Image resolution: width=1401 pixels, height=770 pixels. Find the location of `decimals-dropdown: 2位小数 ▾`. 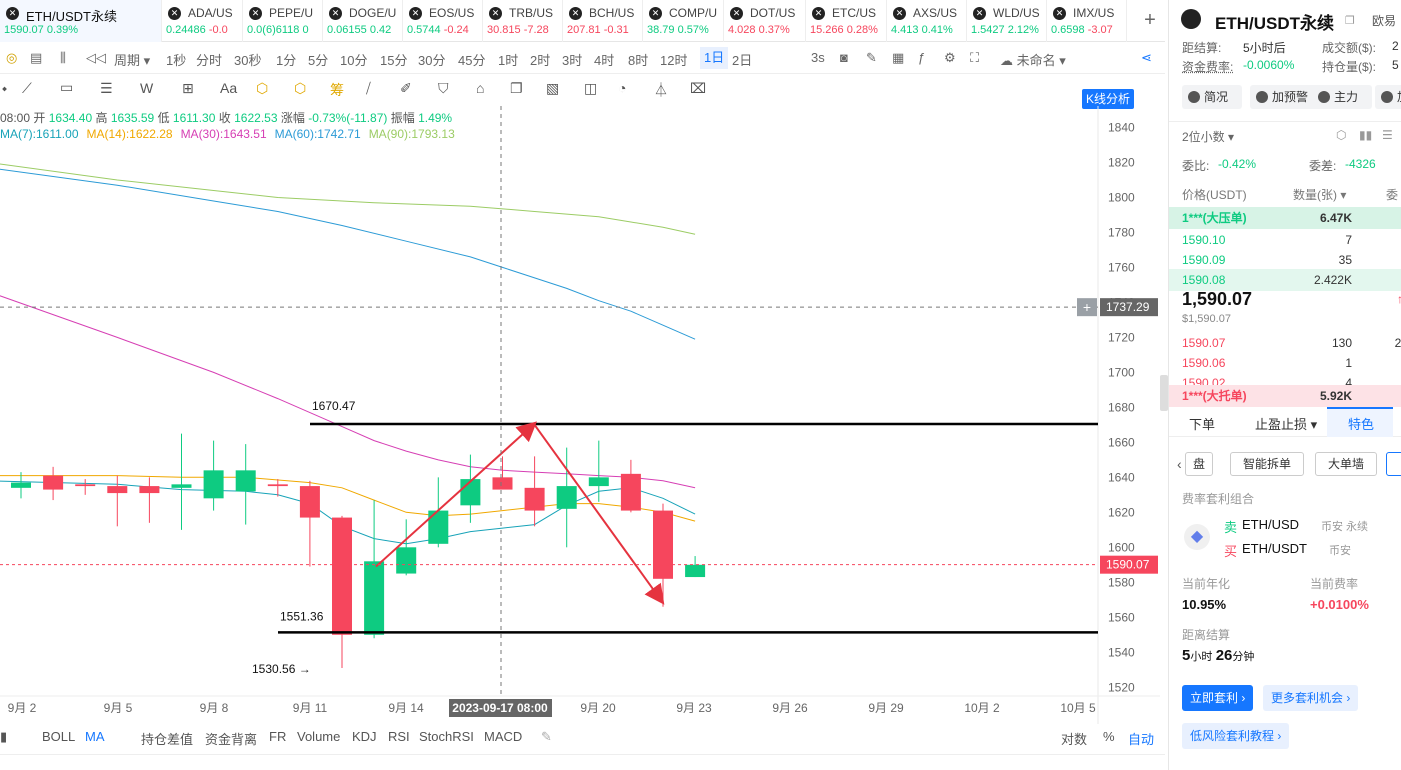

decimals-dropdown: 2位小数 ▾ is located at coordinates (1208, 137).